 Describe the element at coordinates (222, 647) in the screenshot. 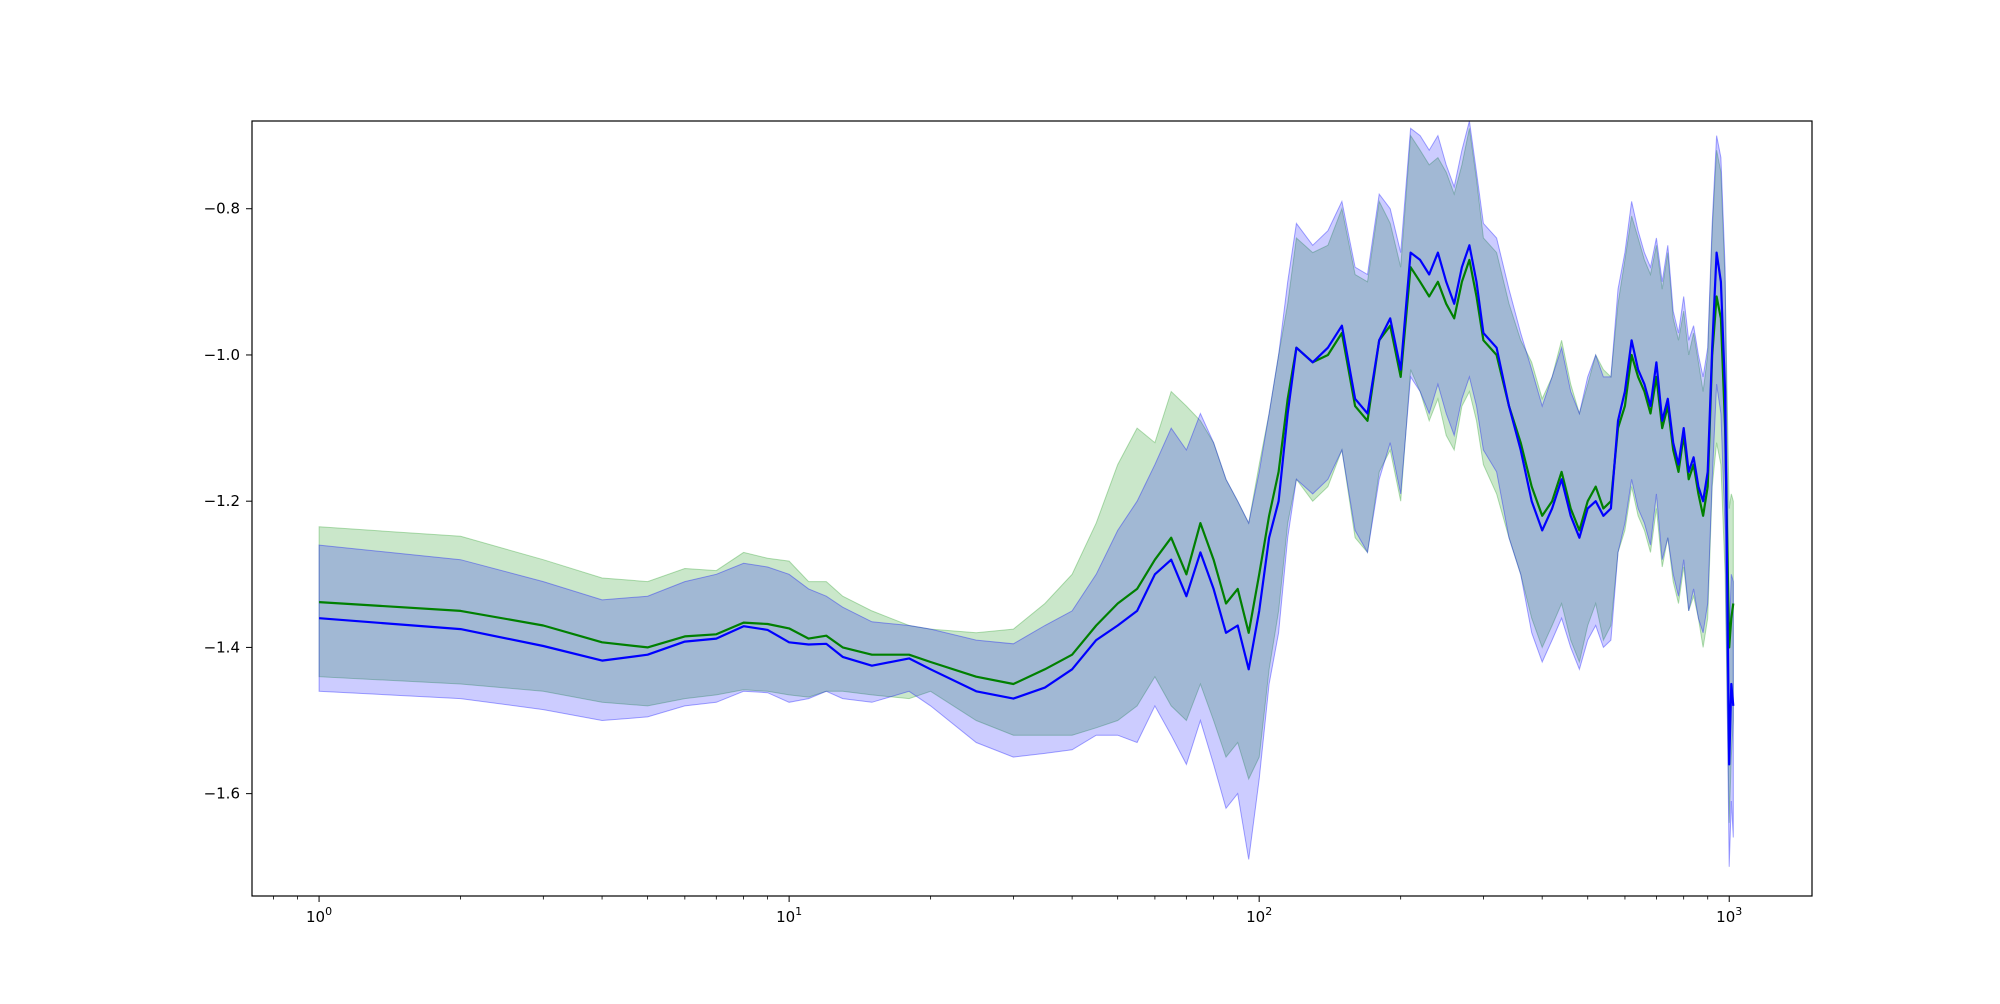

I see `y-tick-label: −1.4` at that location.